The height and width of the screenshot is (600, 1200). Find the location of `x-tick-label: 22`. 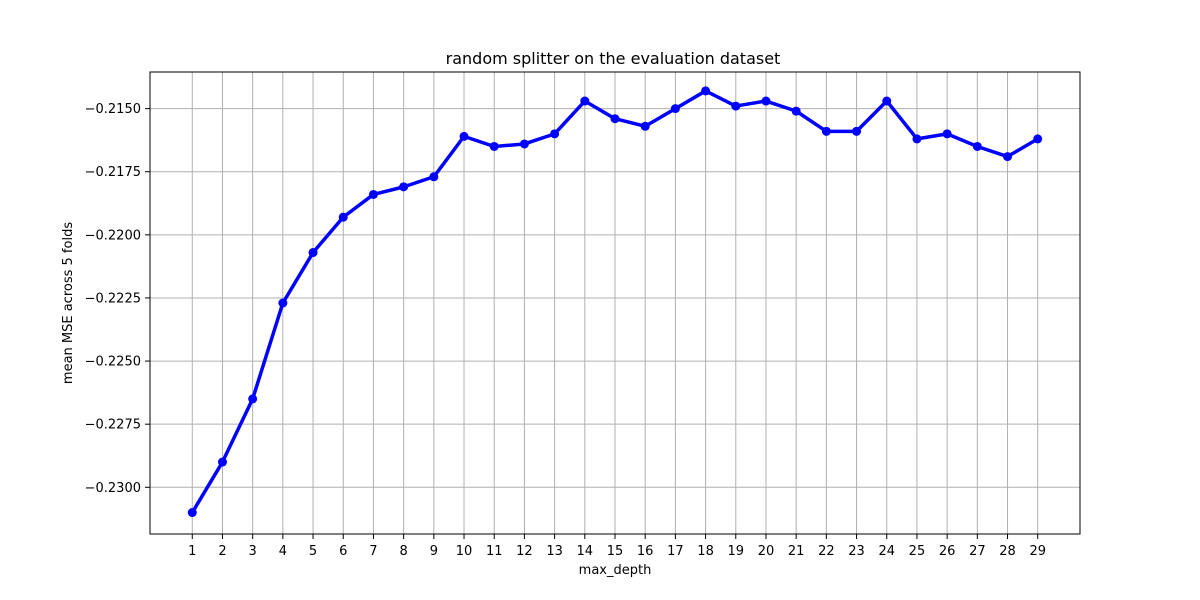

x-tick-label: 22 is located at coordinates (826, 551).